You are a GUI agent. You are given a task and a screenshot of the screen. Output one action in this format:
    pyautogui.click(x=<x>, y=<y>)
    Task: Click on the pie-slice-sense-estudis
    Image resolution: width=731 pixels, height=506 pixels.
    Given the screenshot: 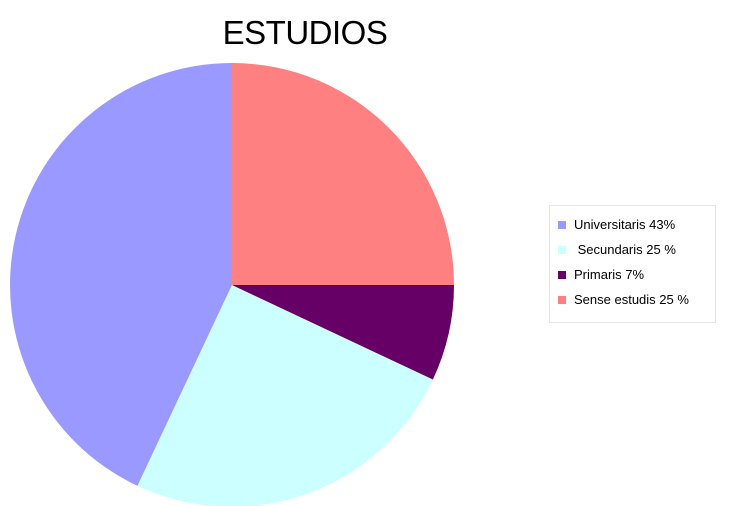 What is the action you would take?
    pyautogui.click(x=343, y=174)
    